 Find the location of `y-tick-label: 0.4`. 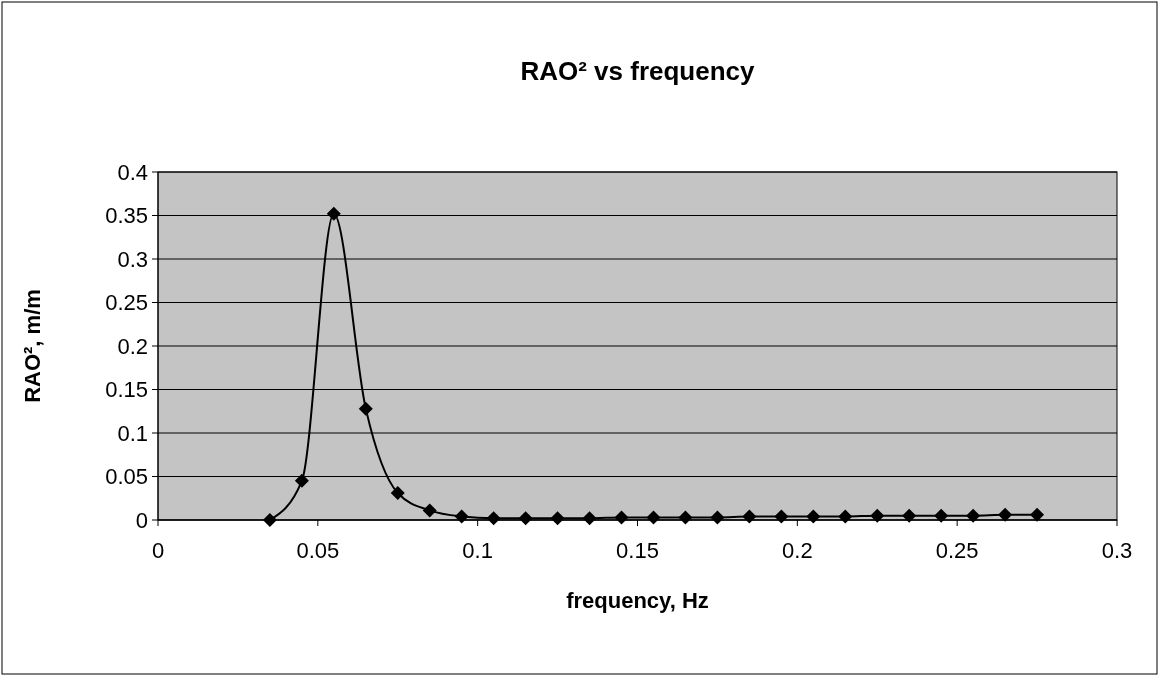

y-tick-label: 0.4 is located at coordinates (132, 172).